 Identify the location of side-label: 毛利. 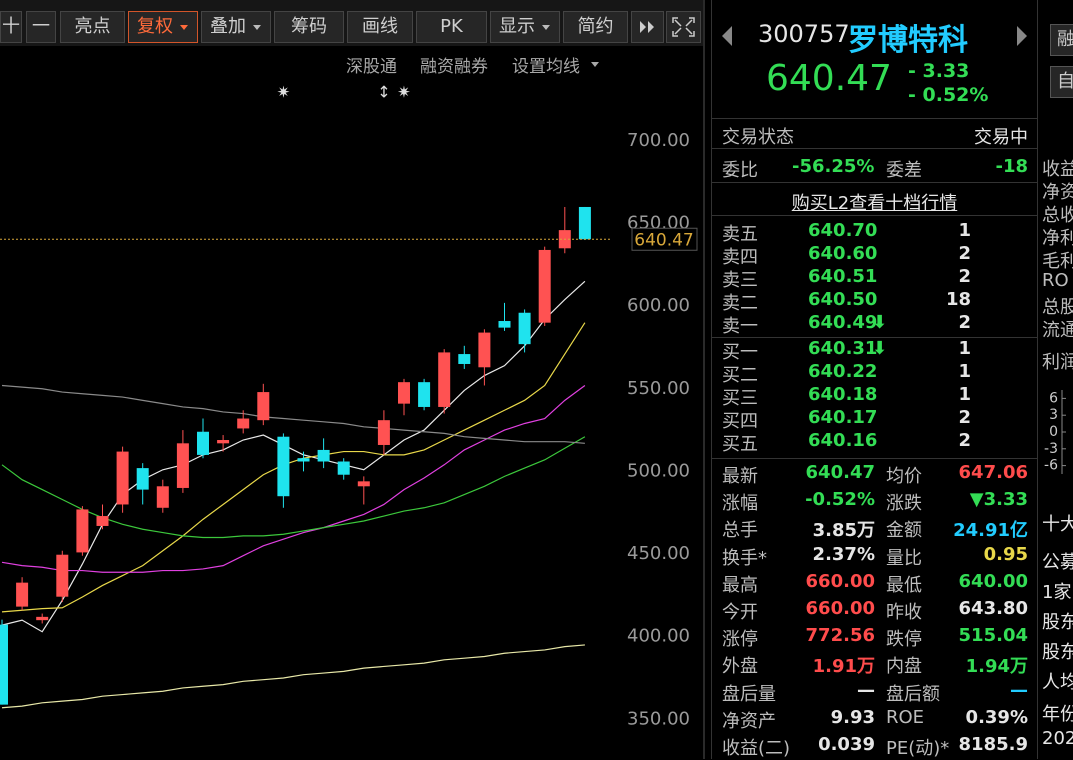
(1057, 261).